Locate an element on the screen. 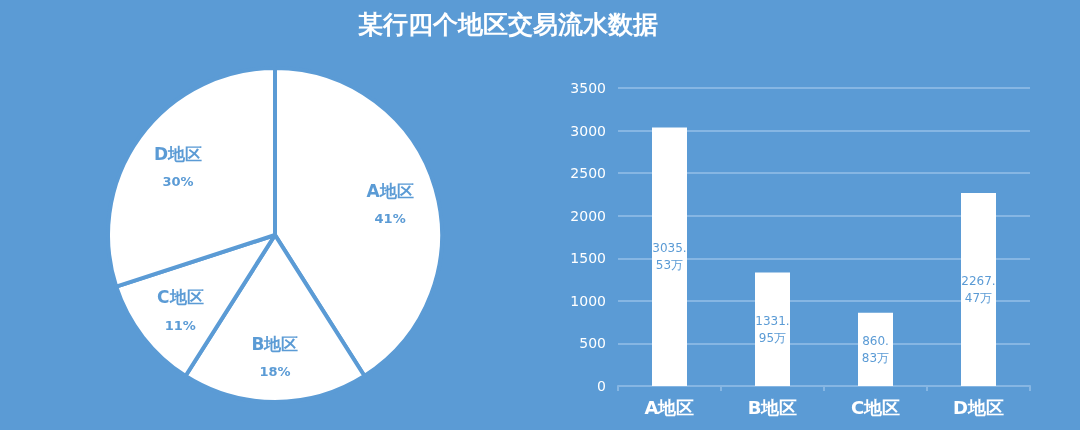 This screenshot has height=430, width=1080. y-tick-label: 0 is located at coordinates (601, 386).